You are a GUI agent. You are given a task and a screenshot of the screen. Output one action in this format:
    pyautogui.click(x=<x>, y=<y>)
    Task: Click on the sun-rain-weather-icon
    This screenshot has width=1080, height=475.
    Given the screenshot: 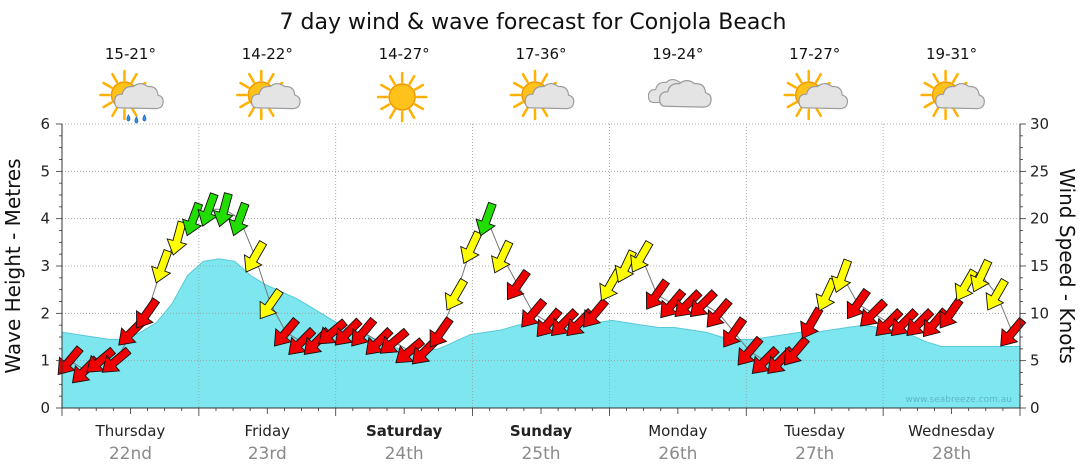 What is the action you would take?
    pyautogui.click(x=131, y=96)
    